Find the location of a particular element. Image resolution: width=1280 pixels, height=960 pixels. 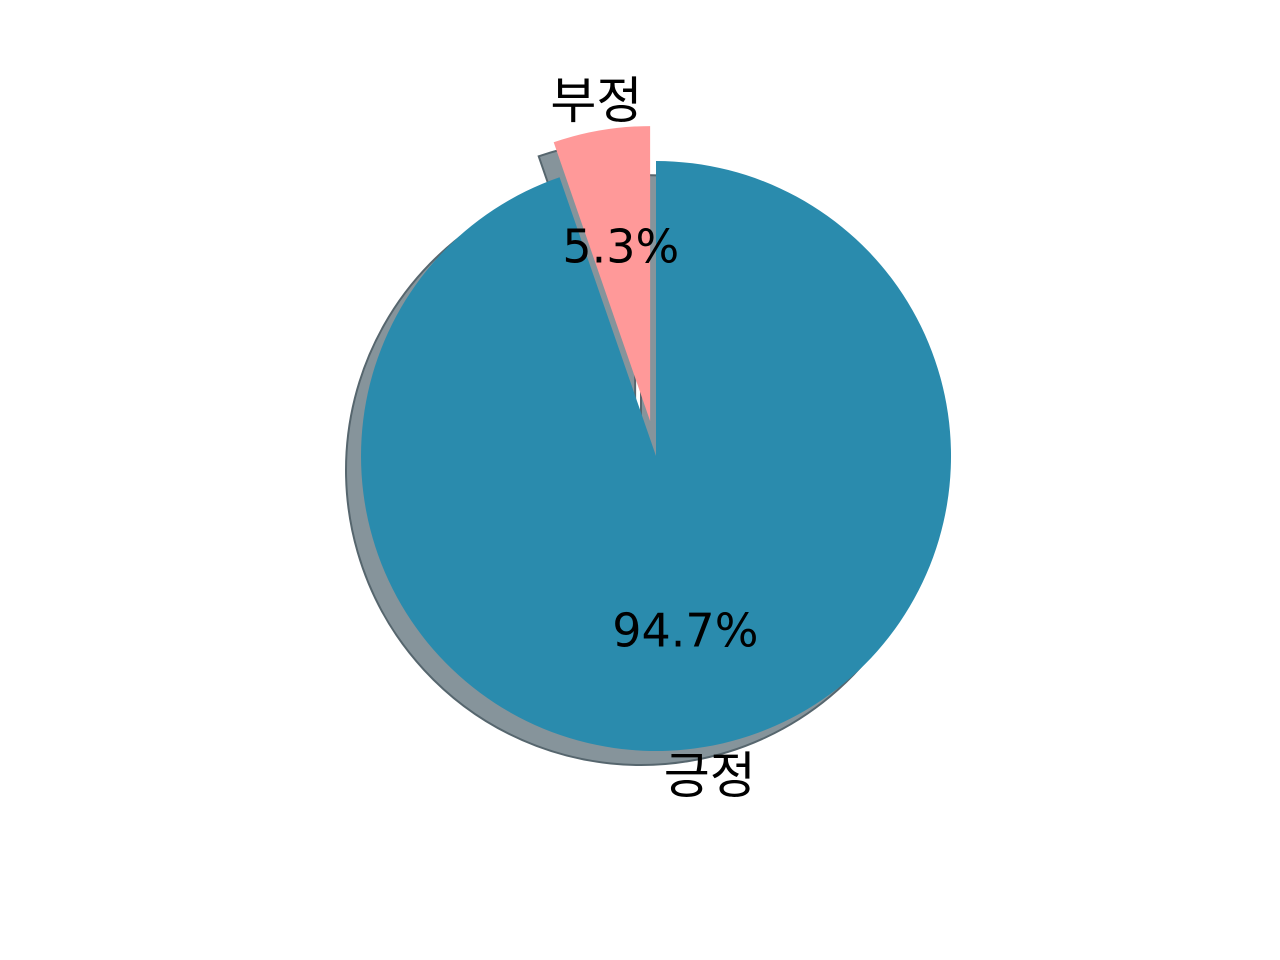

slice-1-label: 긍정 is located at coordinates (710, 776).